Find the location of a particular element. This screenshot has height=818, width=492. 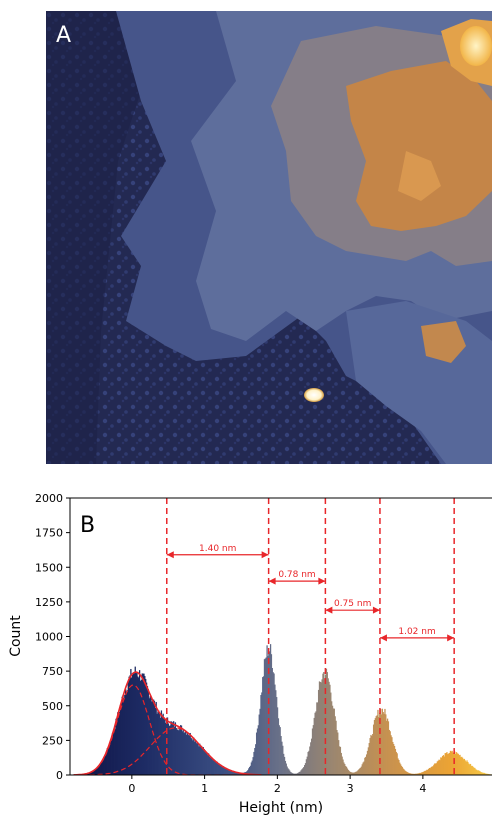

x-tick-label: 3 is located at coordinates (350, 788).